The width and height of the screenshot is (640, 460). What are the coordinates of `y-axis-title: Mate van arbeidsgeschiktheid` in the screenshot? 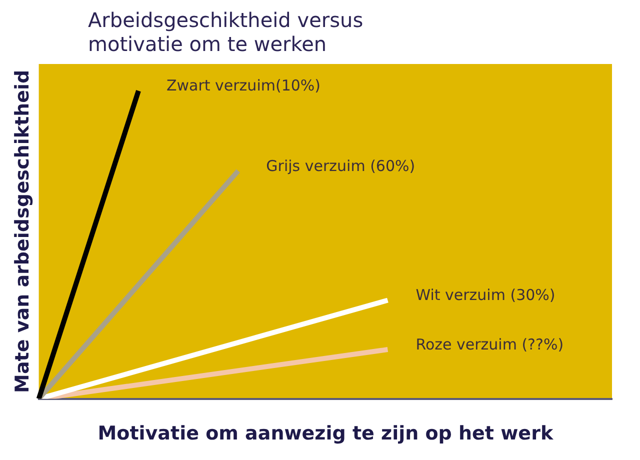 It's located at (22, 231).